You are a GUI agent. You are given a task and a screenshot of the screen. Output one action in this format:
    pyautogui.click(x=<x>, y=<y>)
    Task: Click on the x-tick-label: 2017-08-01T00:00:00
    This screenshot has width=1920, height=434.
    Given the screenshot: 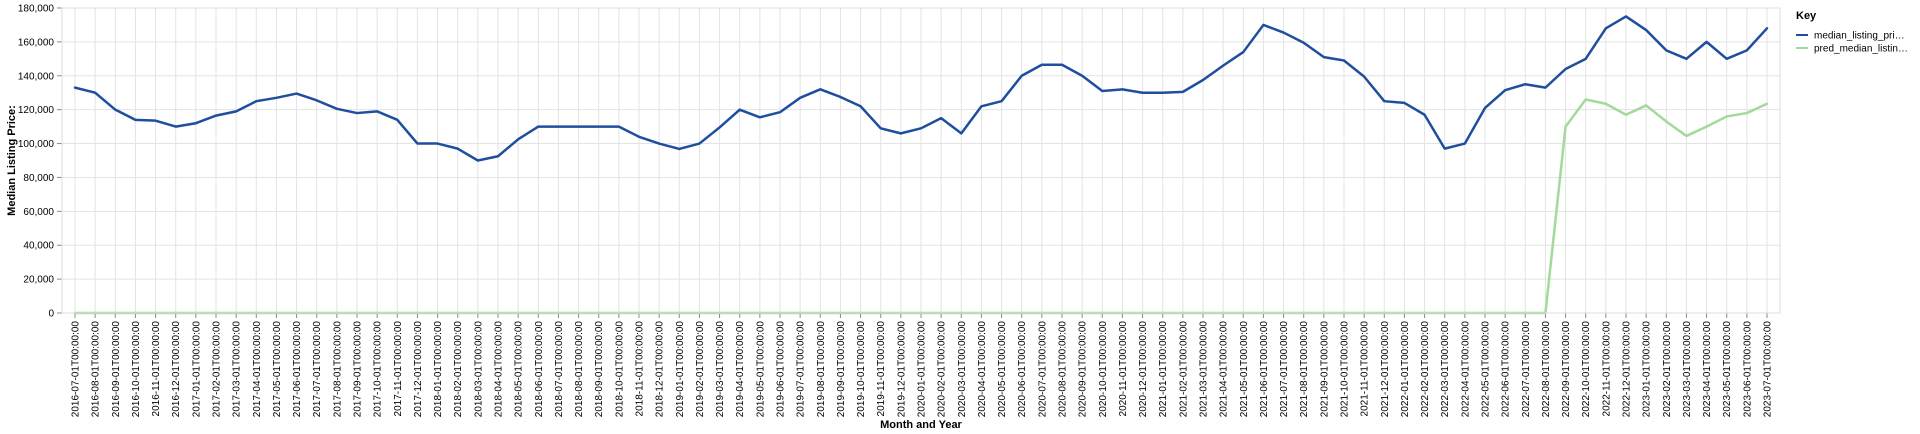 What is the action you would take?
    pyautogui.click(x=337, y=369)
    